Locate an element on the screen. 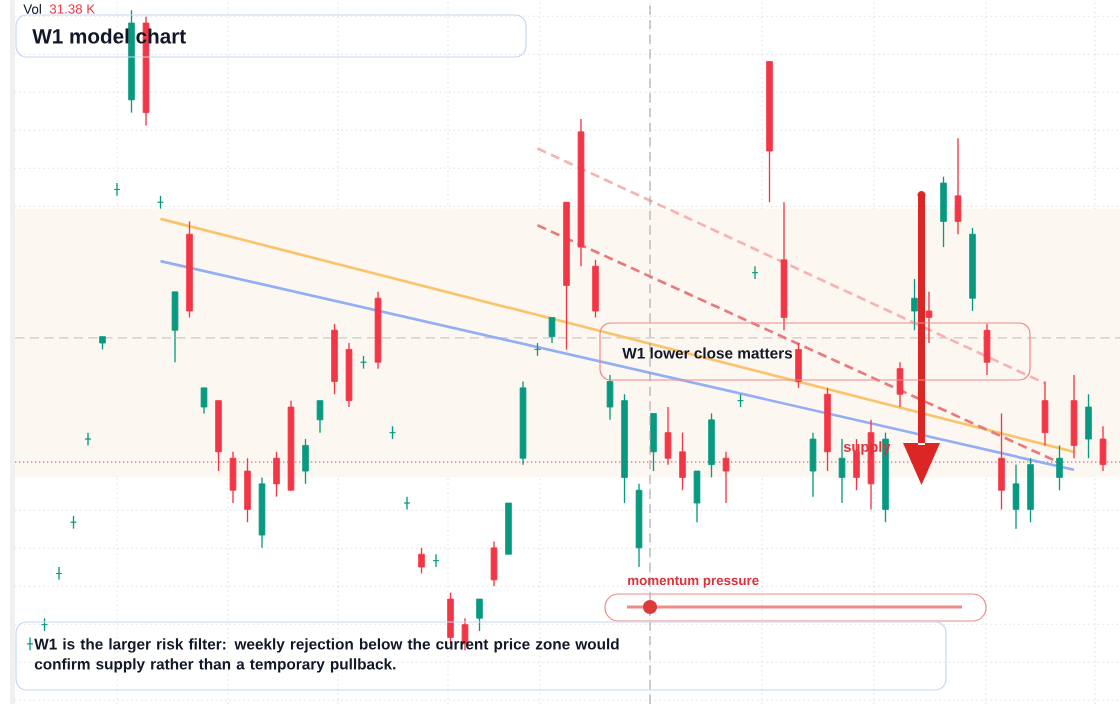 The height and width of the screenshot is (704, 1120). annotation: momentum pressure is located at coordinates (693, 582).